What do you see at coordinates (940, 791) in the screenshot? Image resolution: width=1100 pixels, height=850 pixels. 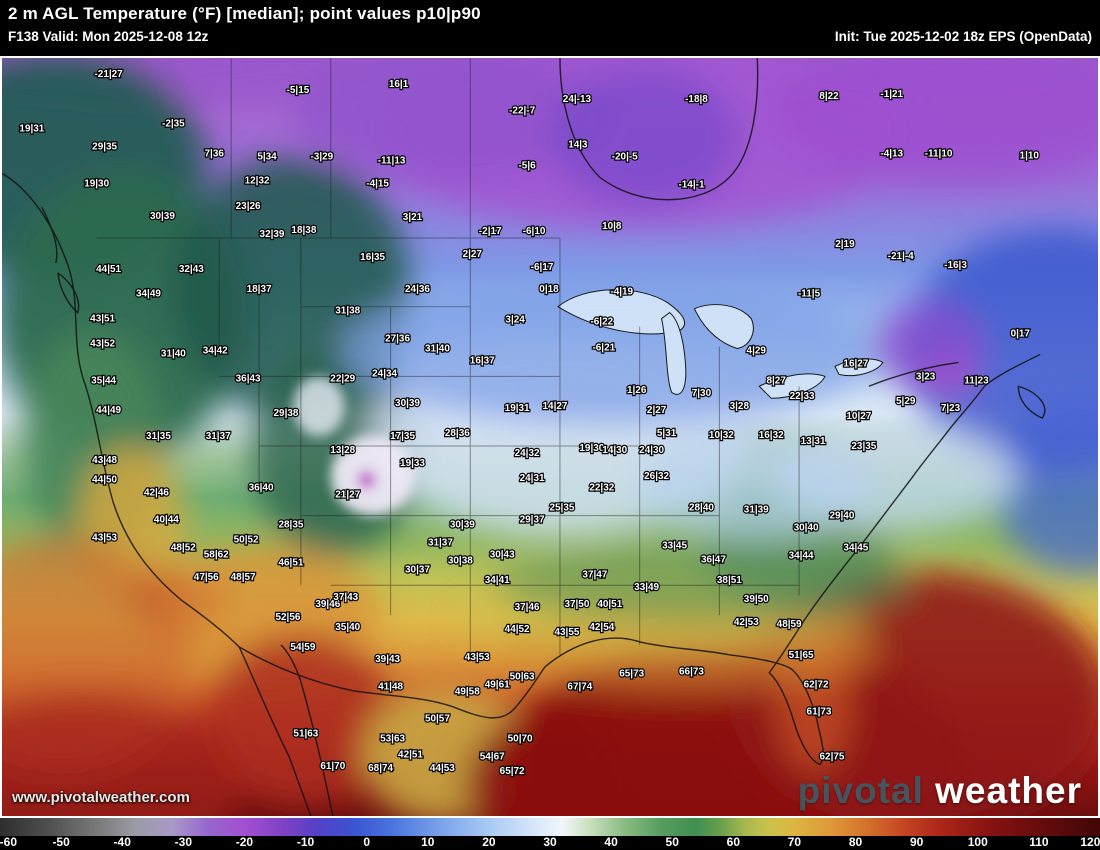 I see `pivotalweather-logo: pivotal weather` at bounding box center [940, 791].